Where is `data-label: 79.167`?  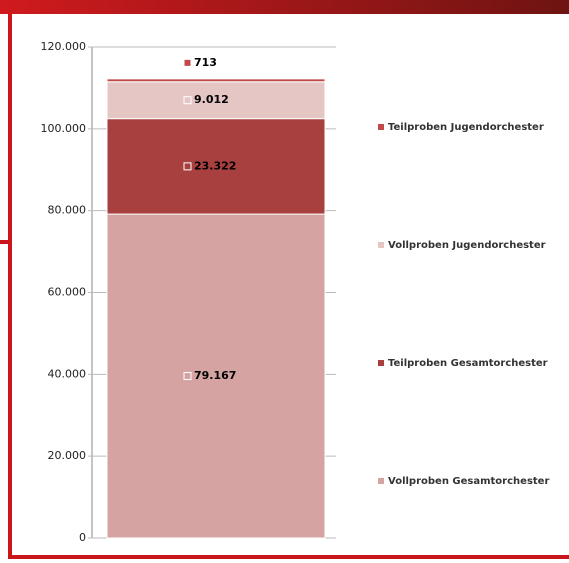 data-label: 79.167 is located at coordinates (215, 375).